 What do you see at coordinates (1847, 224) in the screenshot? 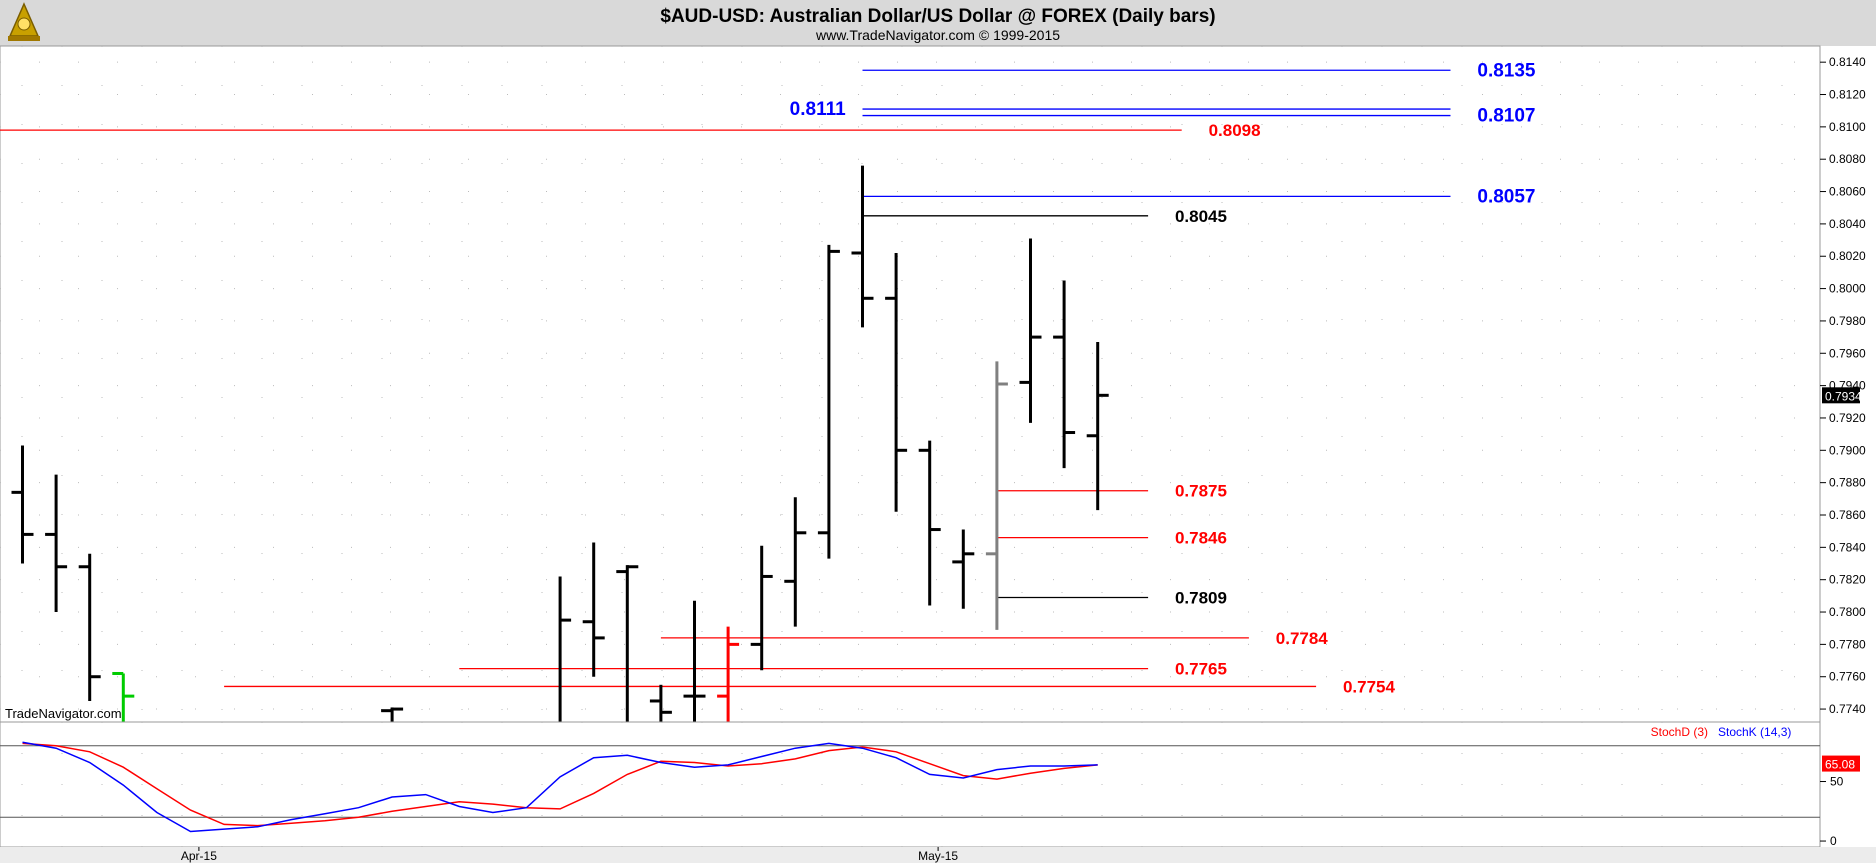
I see `price-tick-label: 0.8040` at bounding box center [1847, 224].